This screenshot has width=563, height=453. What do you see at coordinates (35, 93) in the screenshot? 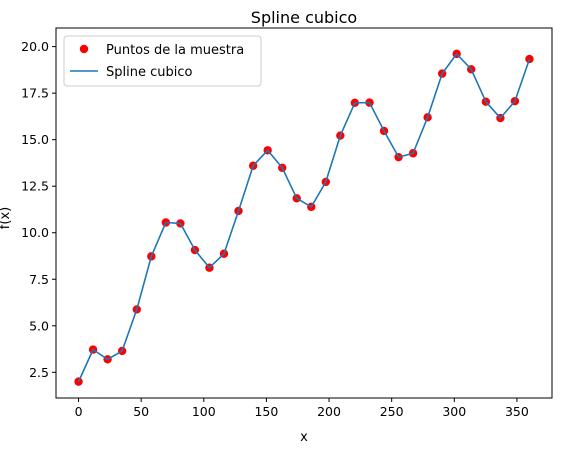
I see `y-tick-label: 17.5` at bounding box center [35, 93].